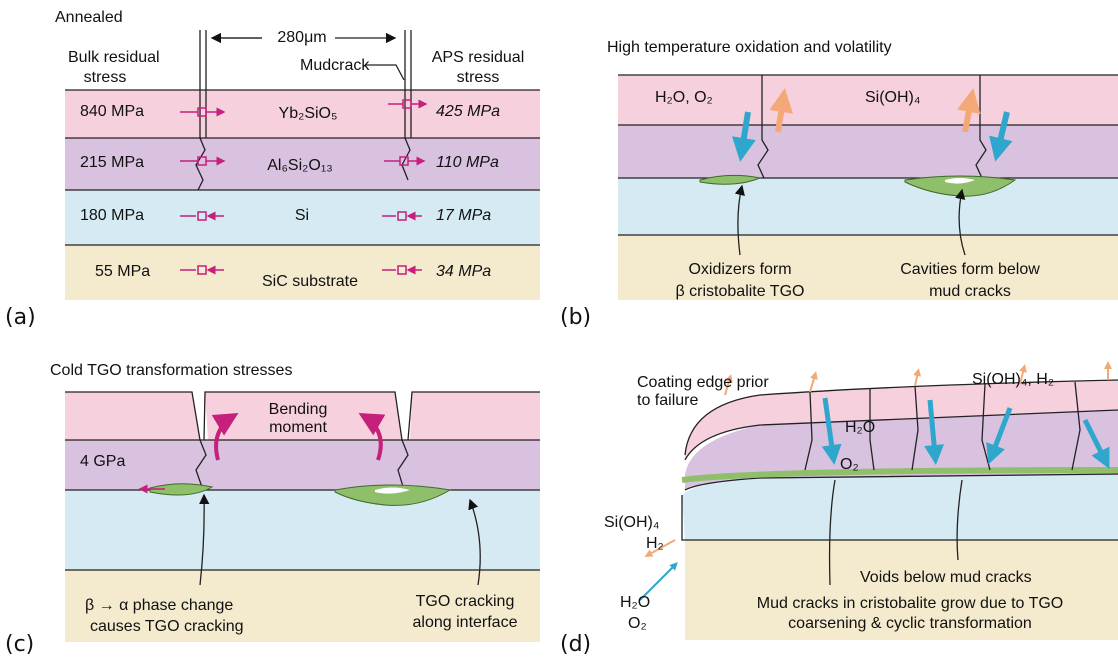 Image resolution: width=1118 pixels, height=662 pixels. I want to click on panel-label: (d), so click(575, 644).